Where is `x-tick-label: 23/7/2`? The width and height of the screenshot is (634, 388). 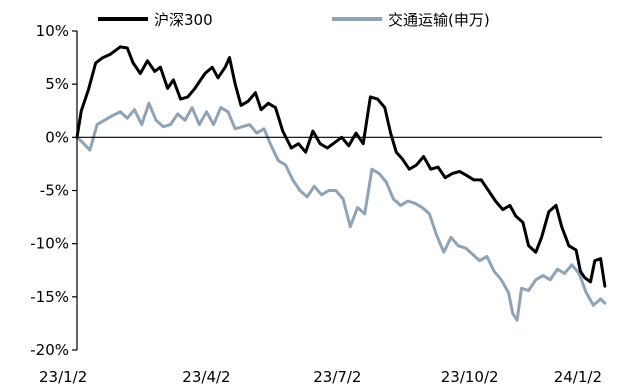
x-tick-label: 23/7/2 is located at coordinates (337, 377).